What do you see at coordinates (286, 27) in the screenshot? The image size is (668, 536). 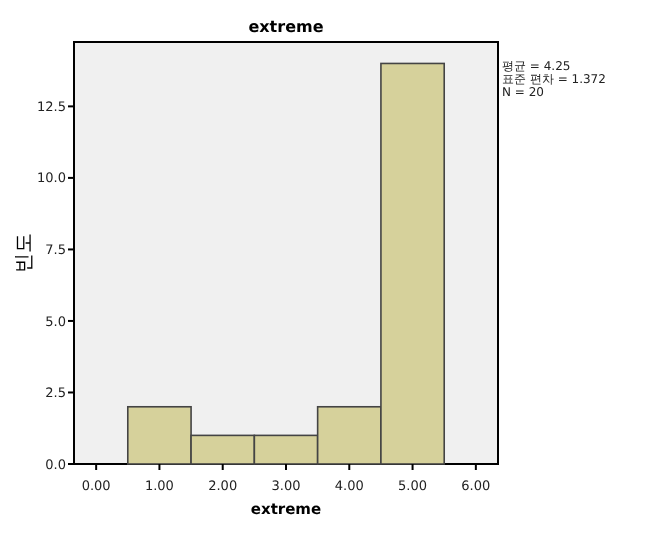 I see `chart-title: extreme` at bounding box center [286, 27].